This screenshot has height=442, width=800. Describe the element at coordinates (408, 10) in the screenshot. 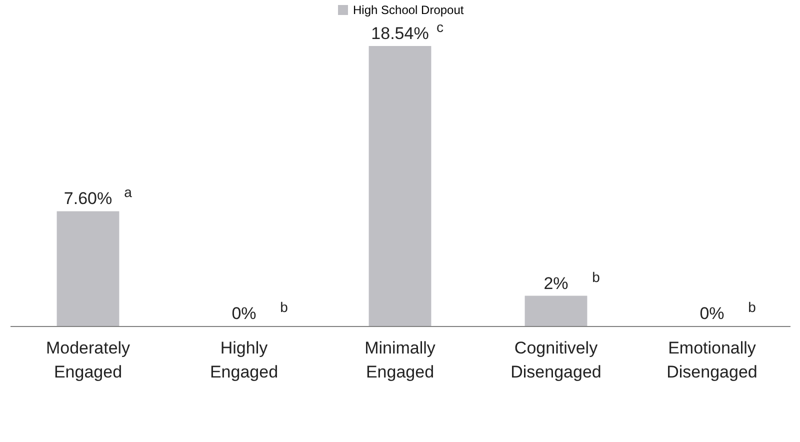

I see `legend-label: High School Dropout` at that location.